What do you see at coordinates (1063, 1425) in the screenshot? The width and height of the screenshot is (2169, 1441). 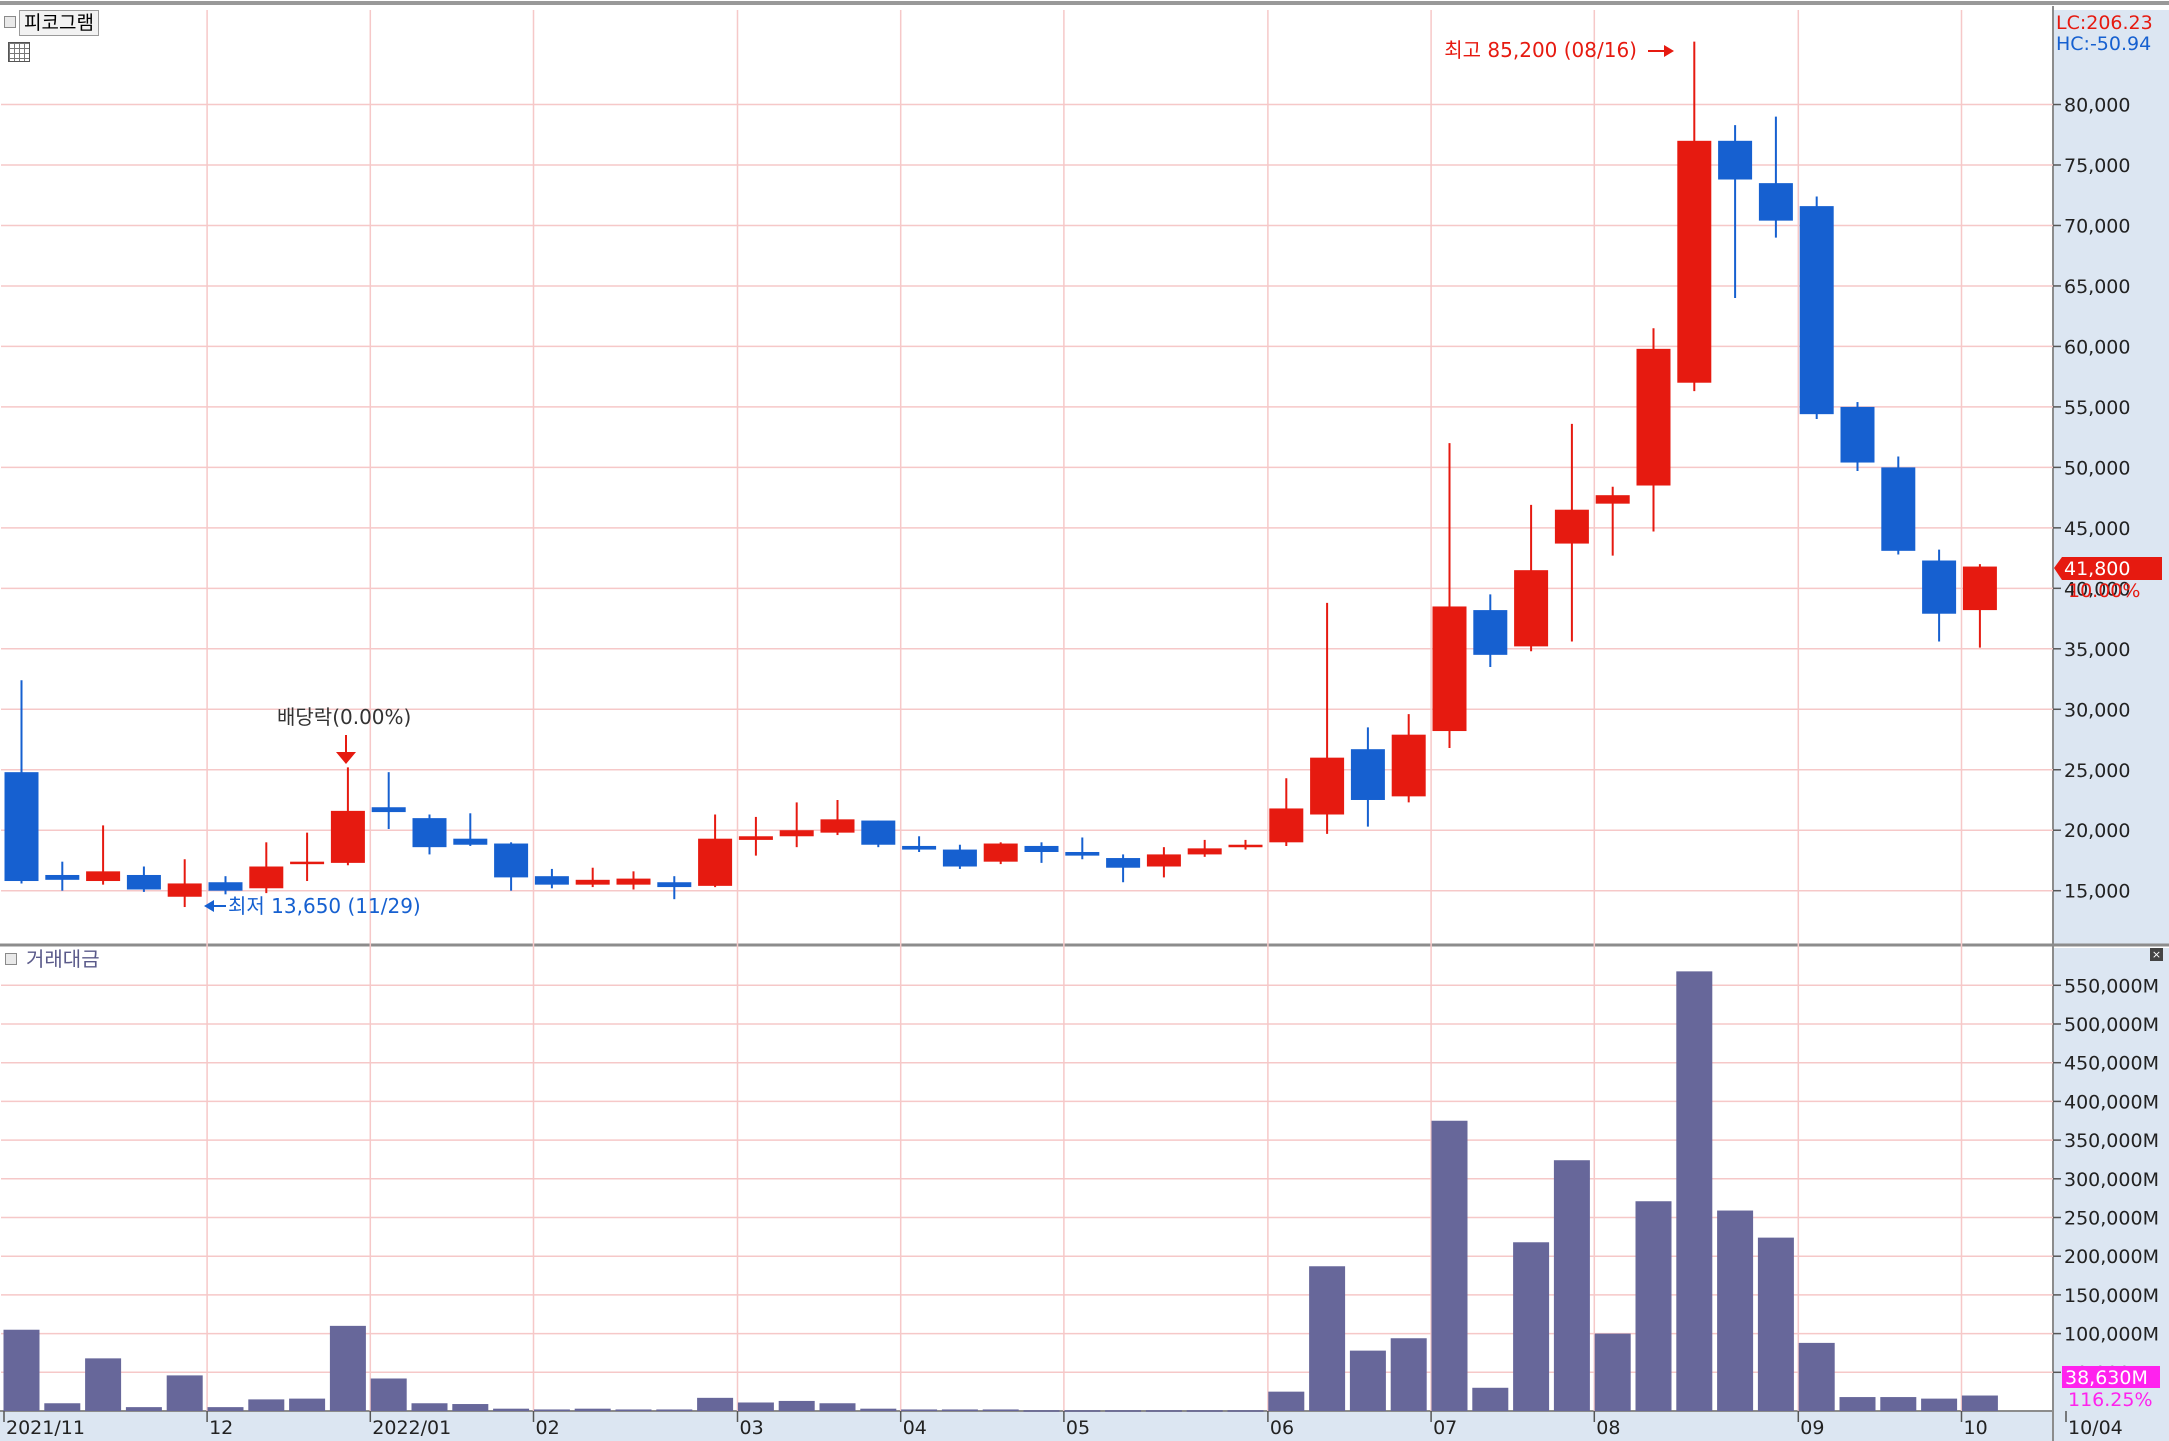 I see `time-axis-labels: 2021/11 12 2022/01 02 03 04 05 06 07 08 09 10 10/04` at bounding box center [1063, 1425].